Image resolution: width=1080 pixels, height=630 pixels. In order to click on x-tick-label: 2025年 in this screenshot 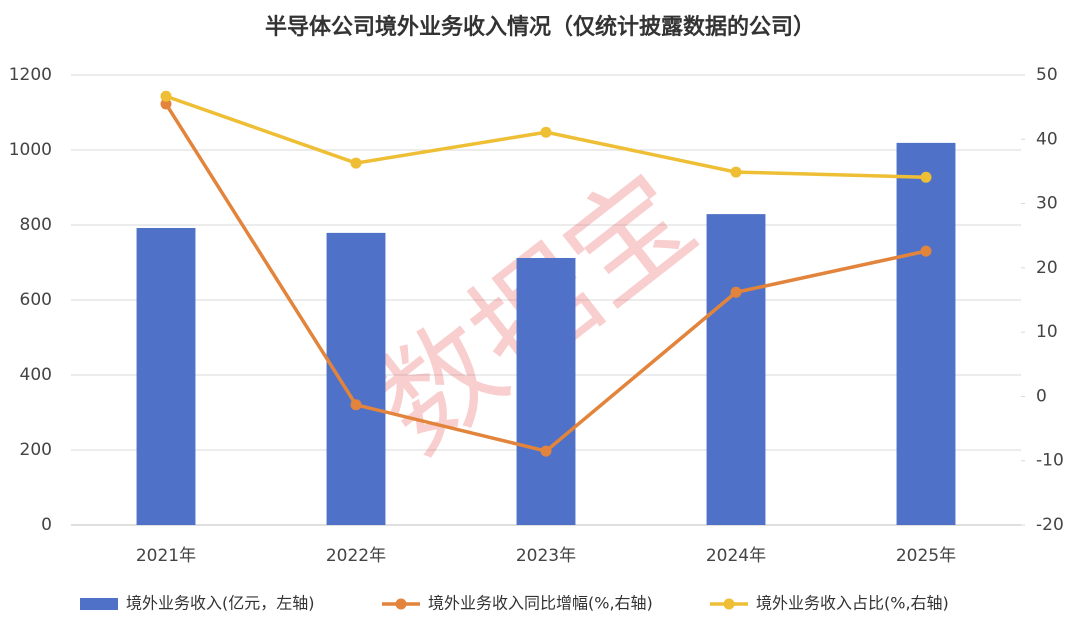, I will do `click(926, 556)`.